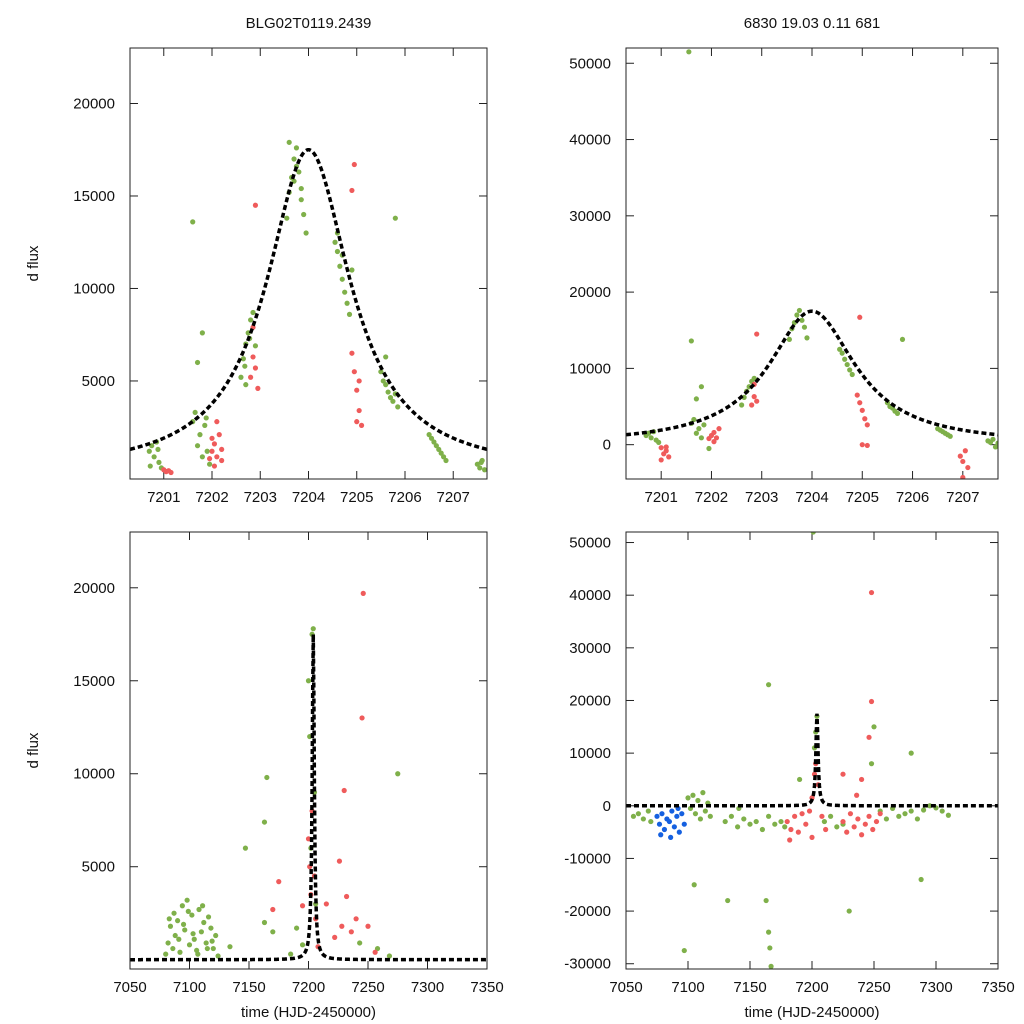  I want to click on y-axis-label: d flux, so click(33, 263).